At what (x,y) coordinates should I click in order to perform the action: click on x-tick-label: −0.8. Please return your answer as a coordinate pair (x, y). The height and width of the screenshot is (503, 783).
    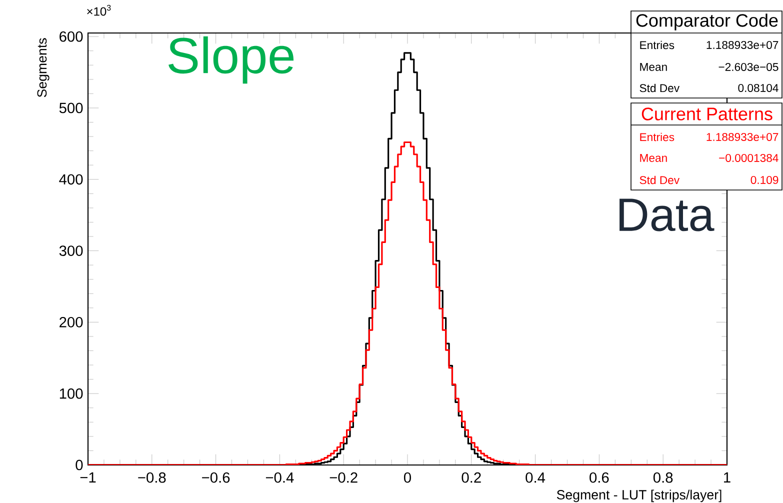
    Looking at the image, I should click on (152, 477).